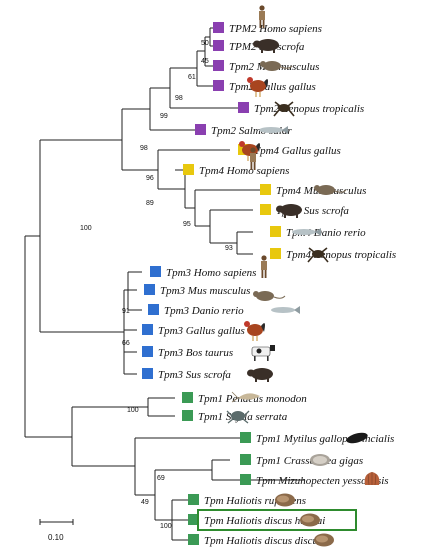  I want to click on taxon-label: Tpm4 Homo sapiens, so click(244, 171).